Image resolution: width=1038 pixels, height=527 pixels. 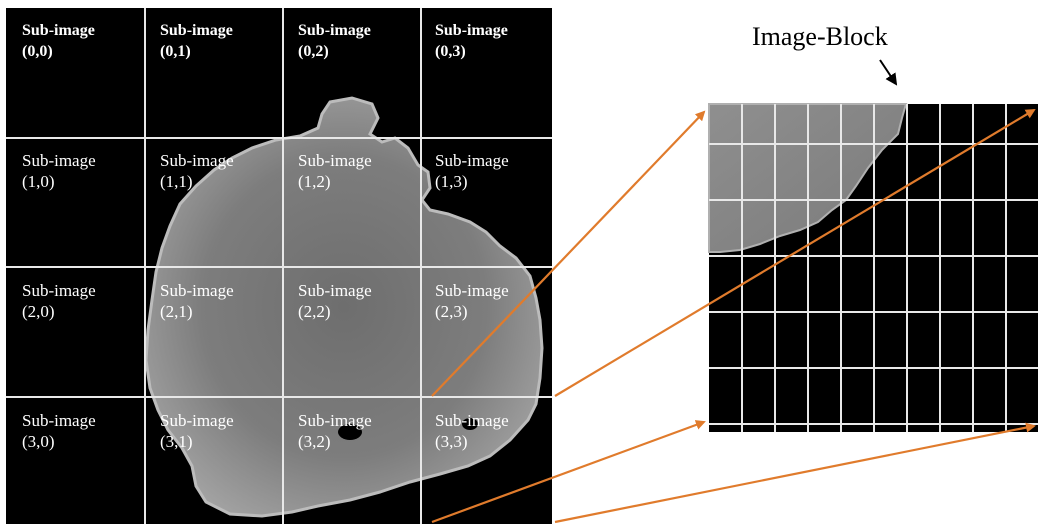 What do you see at coordinates (820, 36) in the screenshot?
I see `image-block-title: Image-Block` at bounding box center [820, 36].